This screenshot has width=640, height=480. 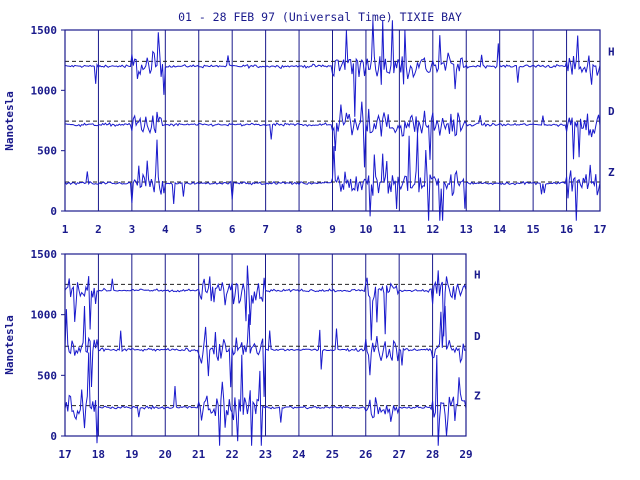 I want to click on x-tick-label: 3, so click(x=132, y=229).